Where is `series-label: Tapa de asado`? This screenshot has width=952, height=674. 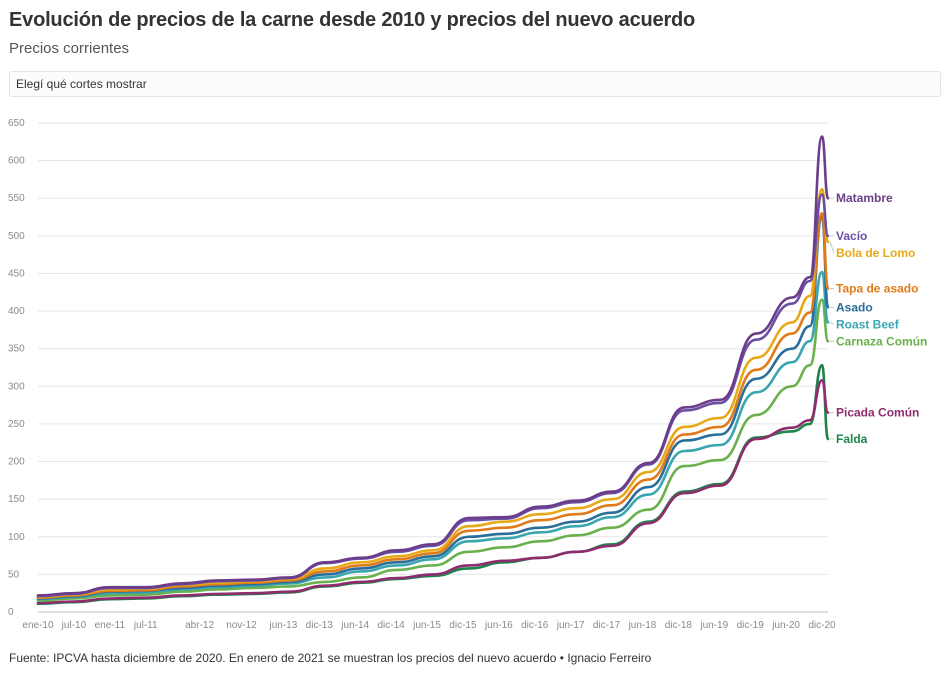 series-label: Tapa de asado is located at coordinates (877, 289).